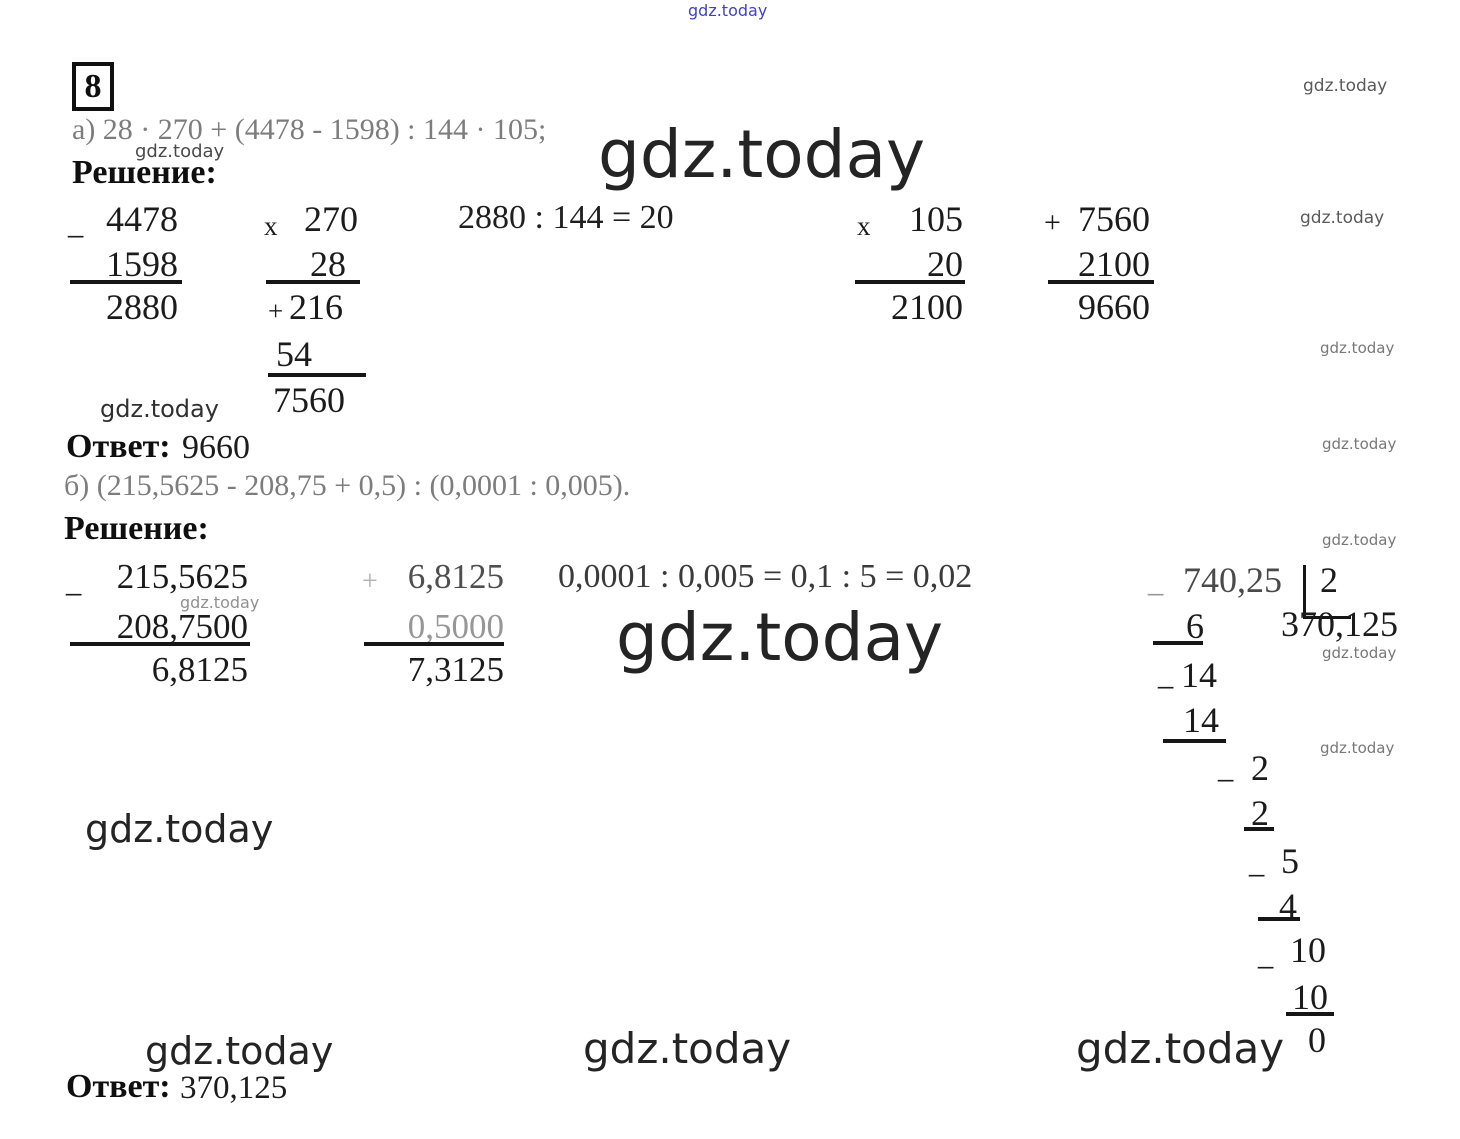 This screenshot has height=1139, width=1460. Describe the element at coordinates (1304, 591) in the screenshot. I see `division-bracket-vertical` at that location.